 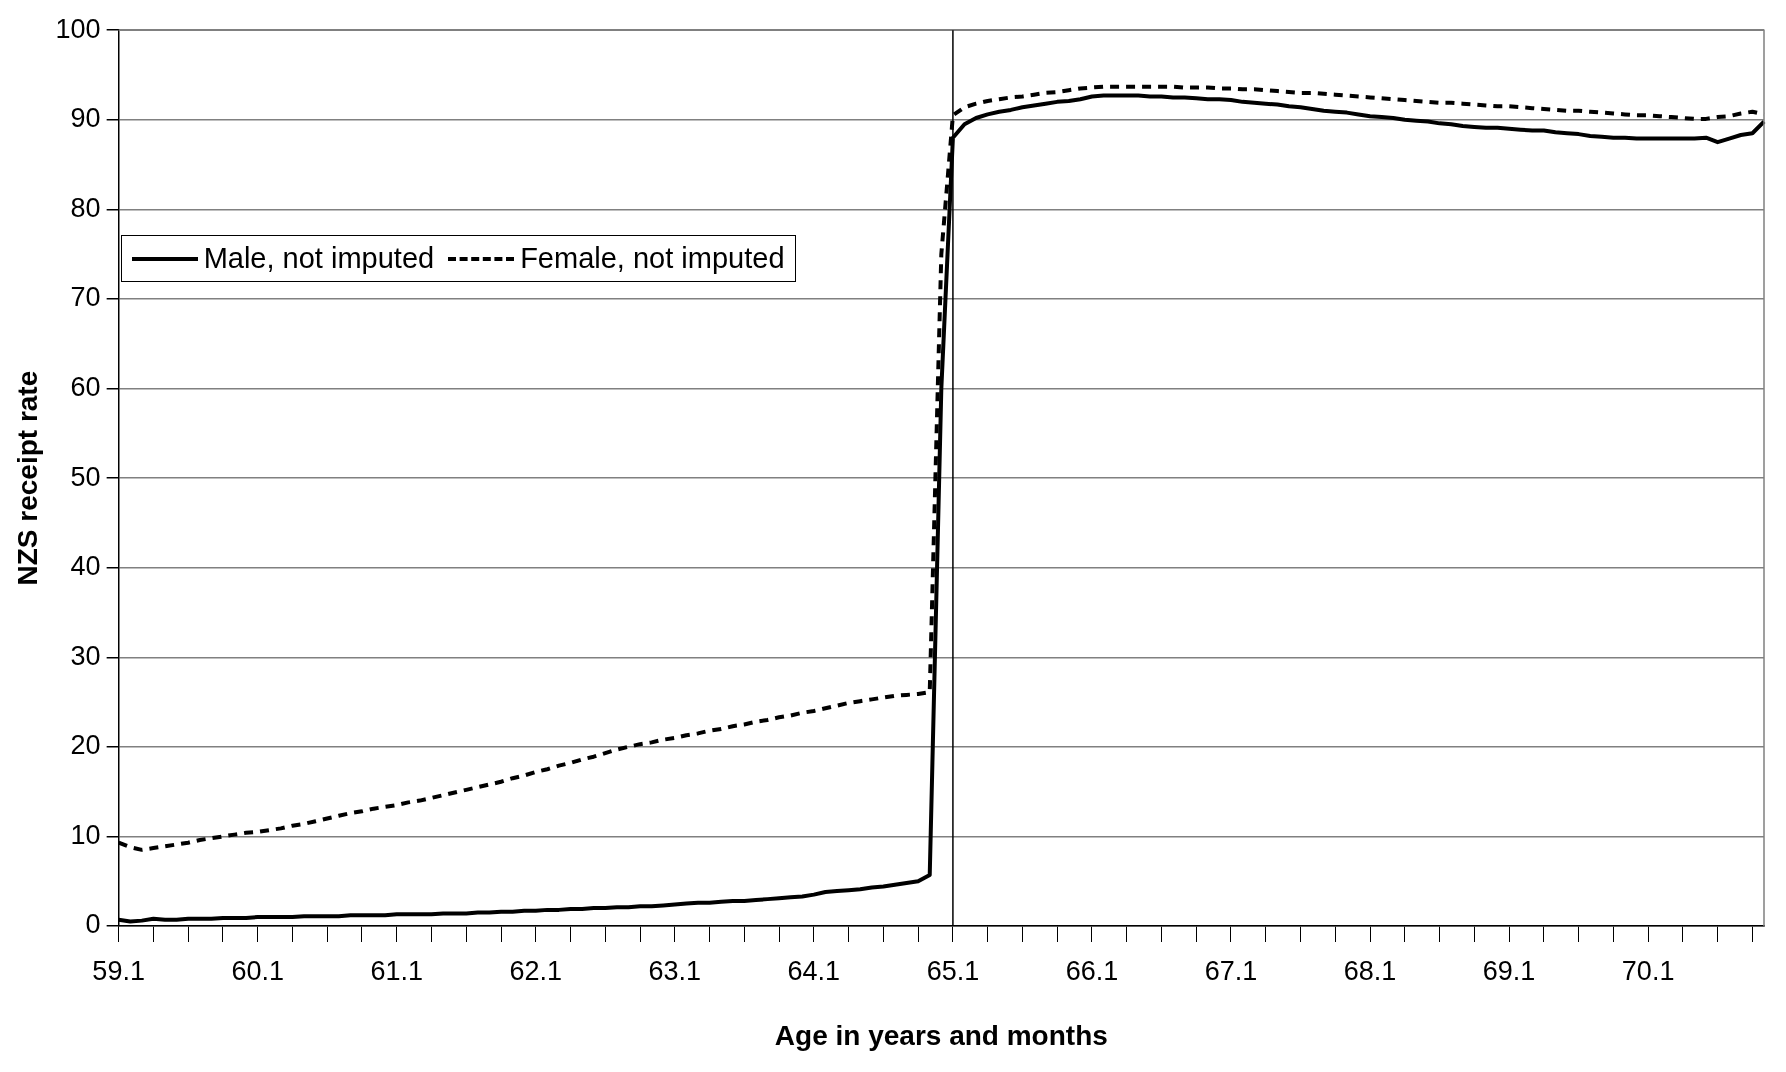 What do you see at coordinates (675, 970) in the screenshot?
I see `x-tick-label: 63.1` at bounding box center [675, 970].